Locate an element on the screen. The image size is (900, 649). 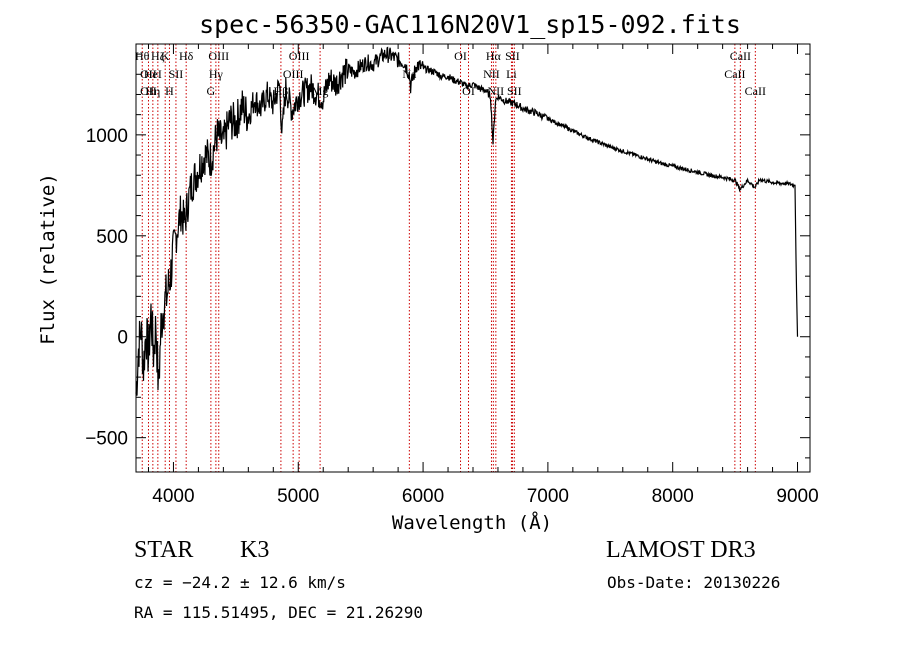
object-type: STAR is located at coordinates (164, 550).